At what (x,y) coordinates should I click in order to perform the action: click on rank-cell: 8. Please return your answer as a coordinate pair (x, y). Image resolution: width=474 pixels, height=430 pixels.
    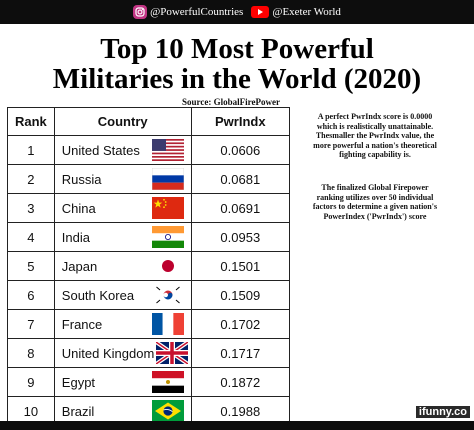
    Looking at the image, I should click on (31, 353).